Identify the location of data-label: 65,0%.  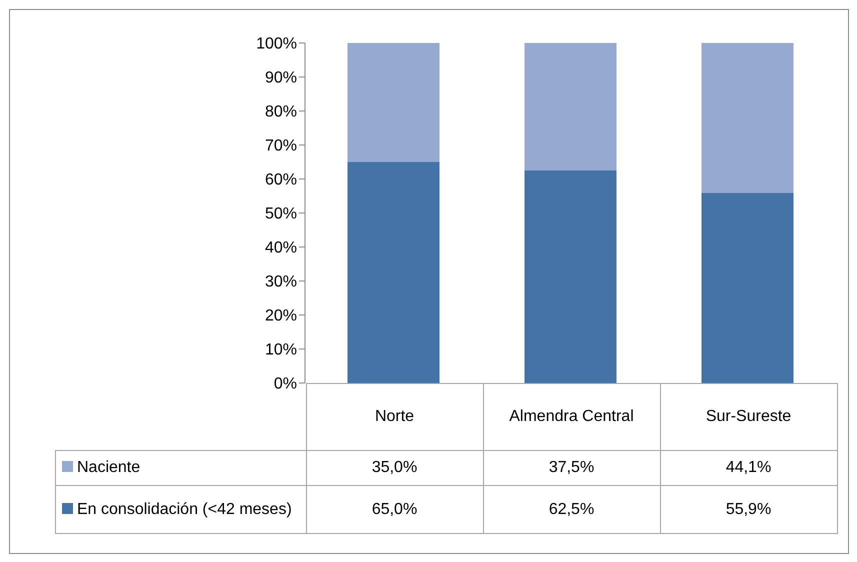
(394, 510).